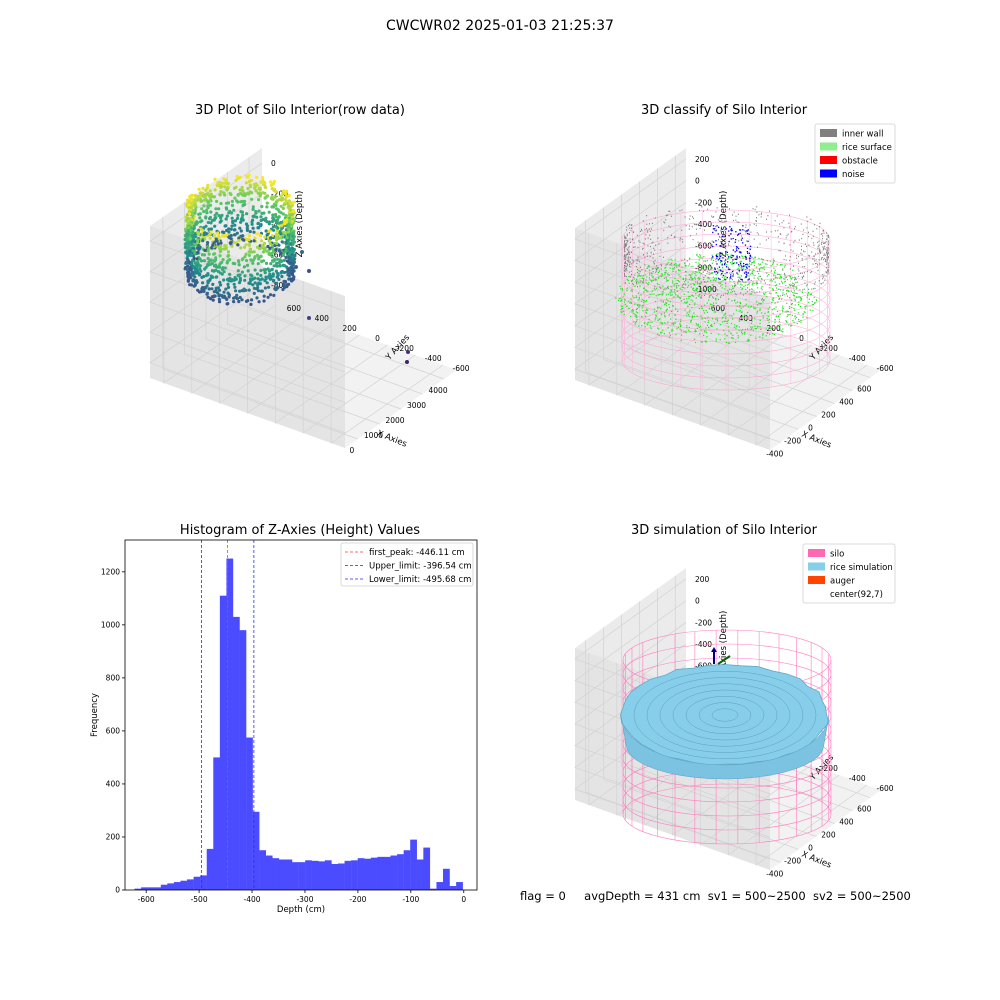 This screenshot has height=1000, width=1000. I want to click on histogram-bar, so click(348, 875).